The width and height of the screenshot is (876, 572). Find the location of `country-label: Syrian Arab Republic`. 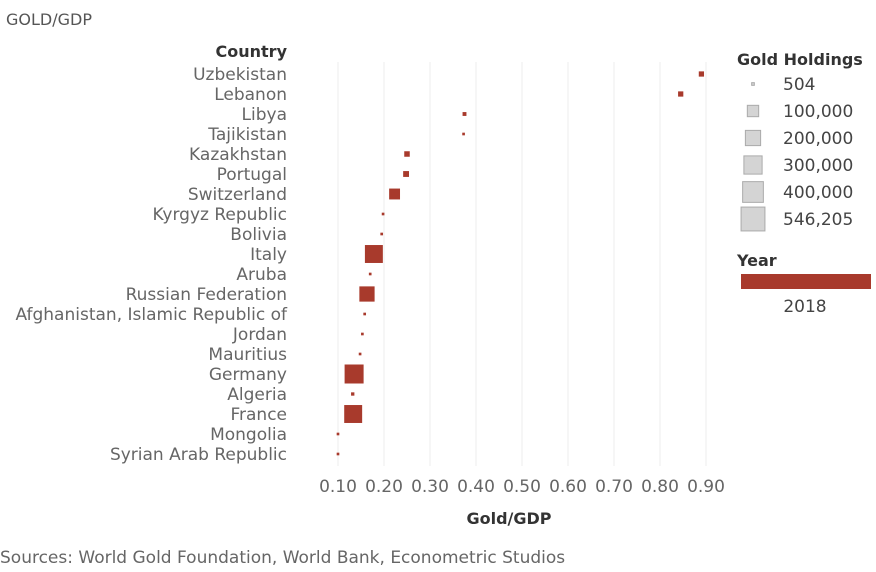

country-label: Syrian Arab Republic is located at coordinates (198, 455).